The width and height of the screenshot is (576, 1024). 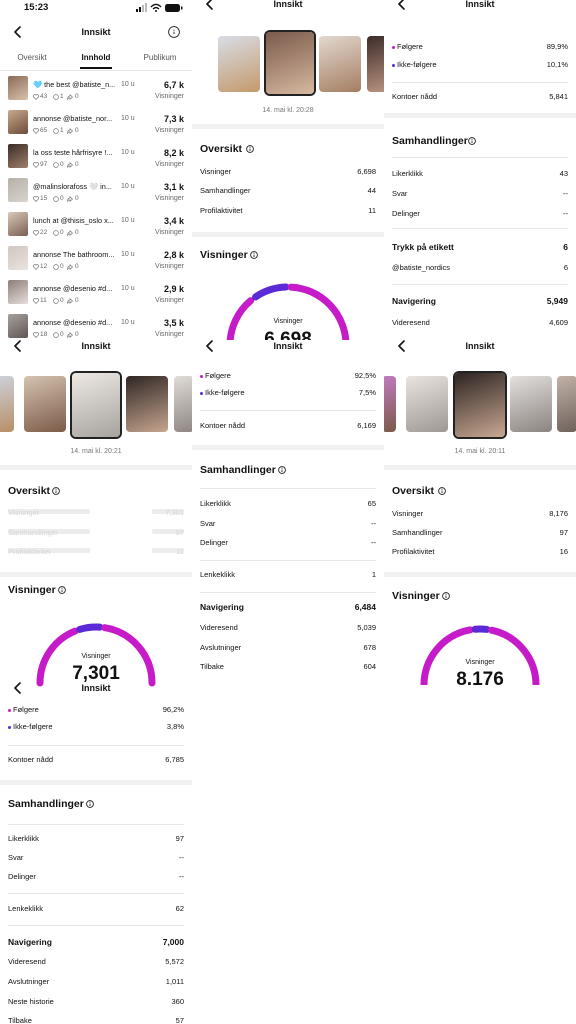 What do you see at coordinates (417, 532) in the screenshot?
I see `row-label: Samhandlinger` at bounding box center [417, 532].